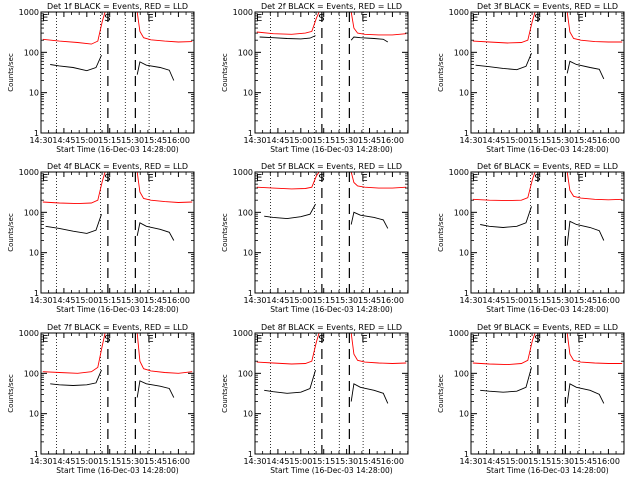 The width and height of the screenshot is (640, 480). I want to click on chart-title: Det 4f BLACK = Events, RED = LLD, so click(117, 166).